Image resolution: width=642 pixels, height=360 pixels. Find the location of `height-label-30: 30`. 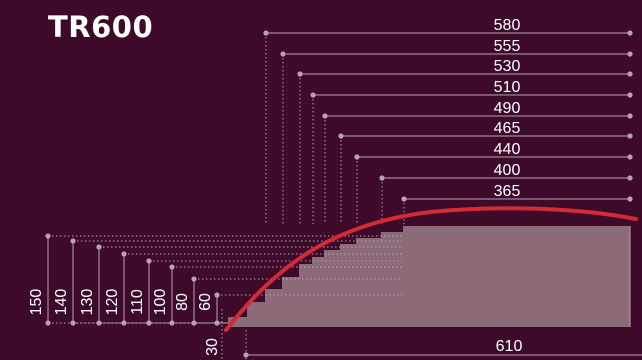

height-label-30: 30 is located at coordinates (212, 347).